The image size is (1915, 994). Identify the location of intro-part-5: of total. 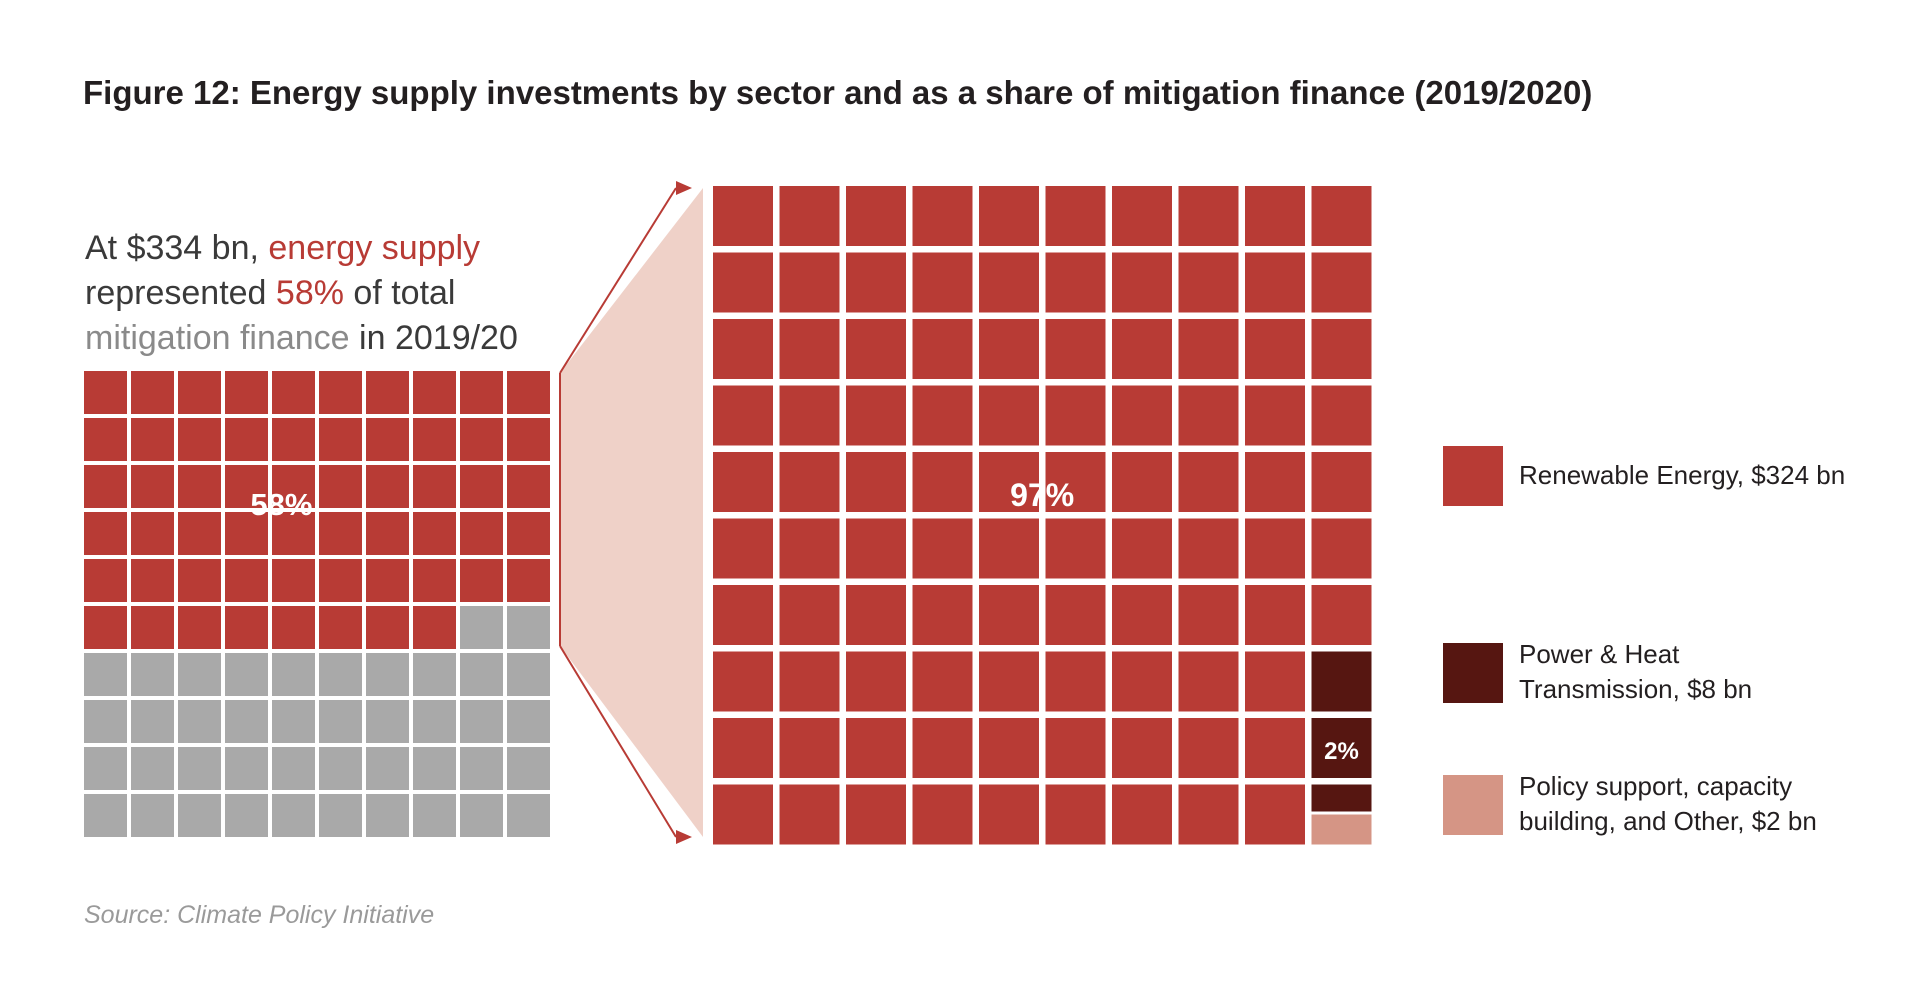
(399, 293).